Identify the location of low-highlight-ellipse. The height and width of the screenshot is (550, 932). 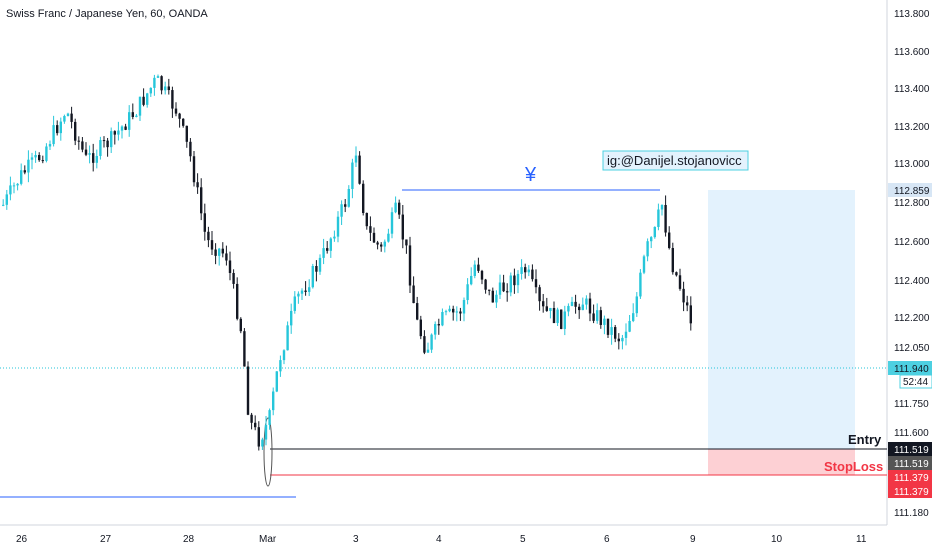
(268, 452).